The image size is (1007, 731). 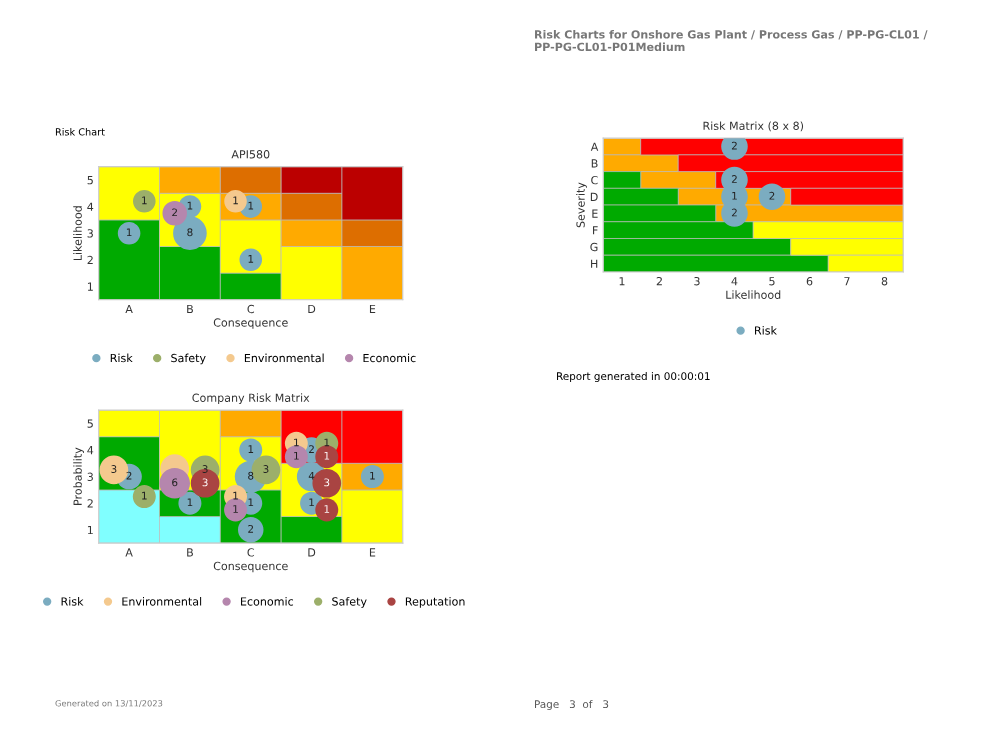 What do you see at coordinates (311, 475) in the screenshot?
I see `annotation: 4` at bounding box center [311, 475].